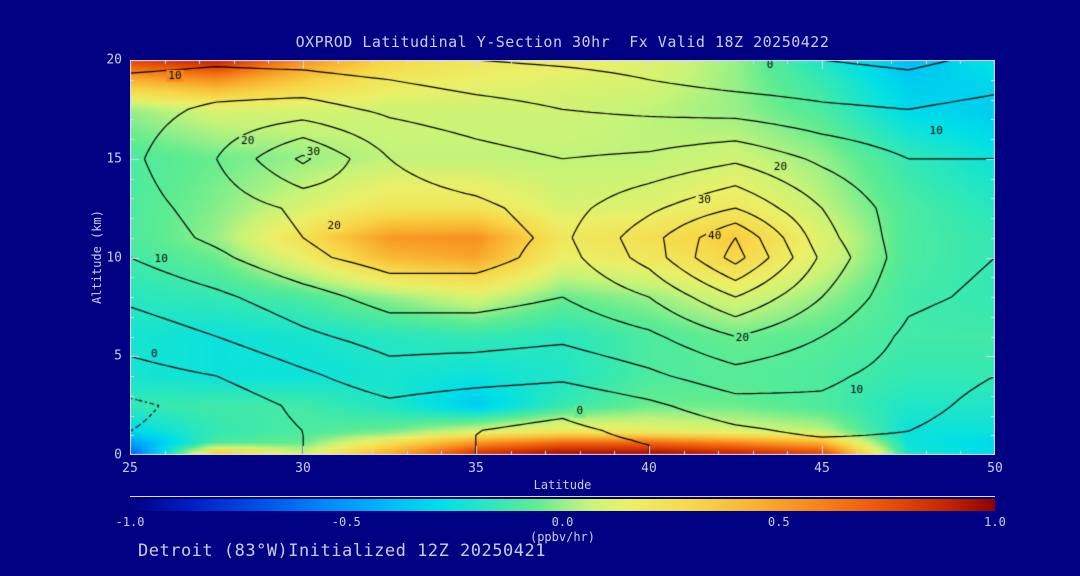 The height and width of the screenshot is (576, 1080). Describe the element at coordinates (114, 257) in the screenshot. I see `y-tick-label: 10` at that location.